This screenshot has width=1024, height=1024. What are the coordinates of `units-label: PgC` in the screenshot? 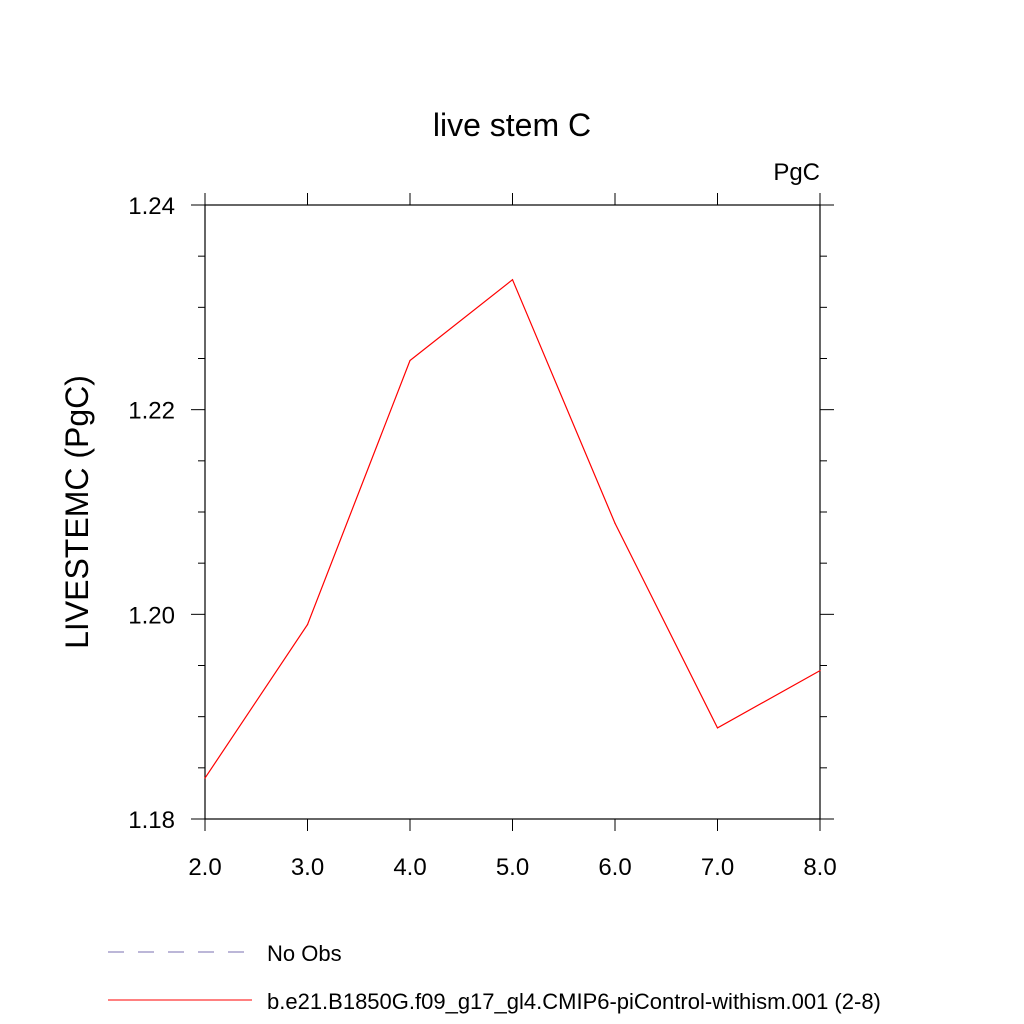 It's located at (796, 172).